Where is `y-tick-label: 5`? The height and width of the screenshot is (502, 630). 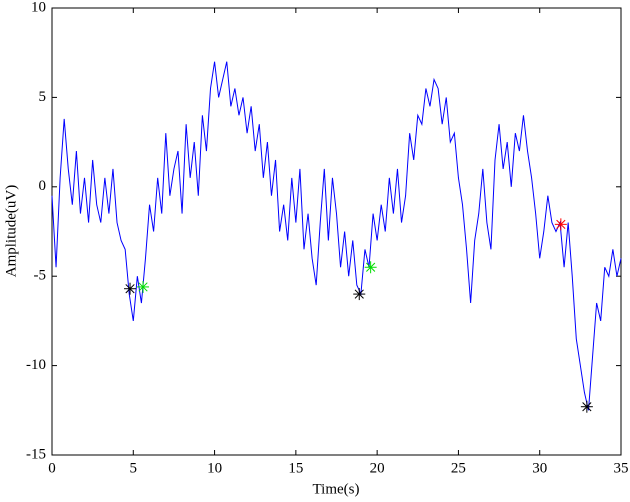 y-tick-label: 5 is located at coordinates (43, 97).